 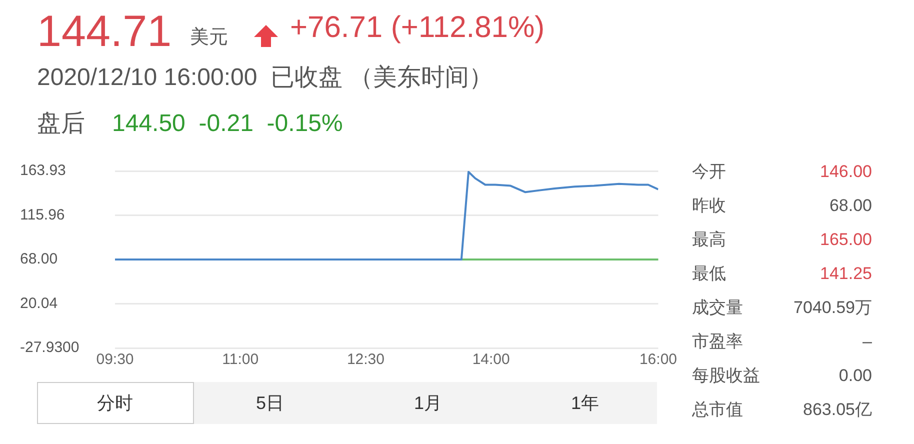 What do you see at coordinates (227, 123) in the screenshot?
I see `text: 144.50 -0.21 -0.15%` at bounding box center [227, 123].